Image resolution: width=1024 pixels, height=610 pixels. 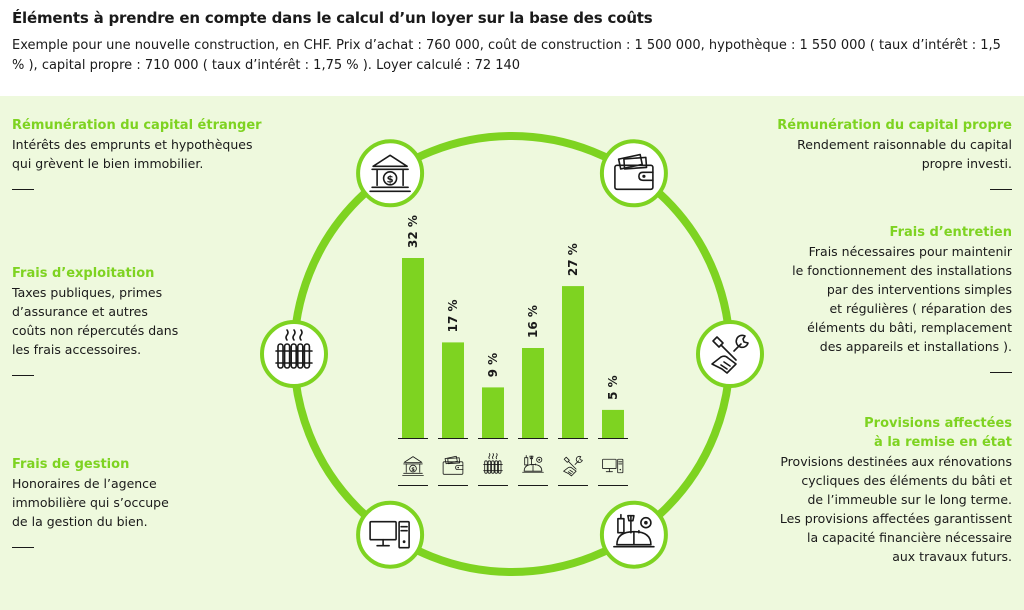 I want to click on block-text-line: cycliques des éléments du bâti et, so click(x=906, y=480).